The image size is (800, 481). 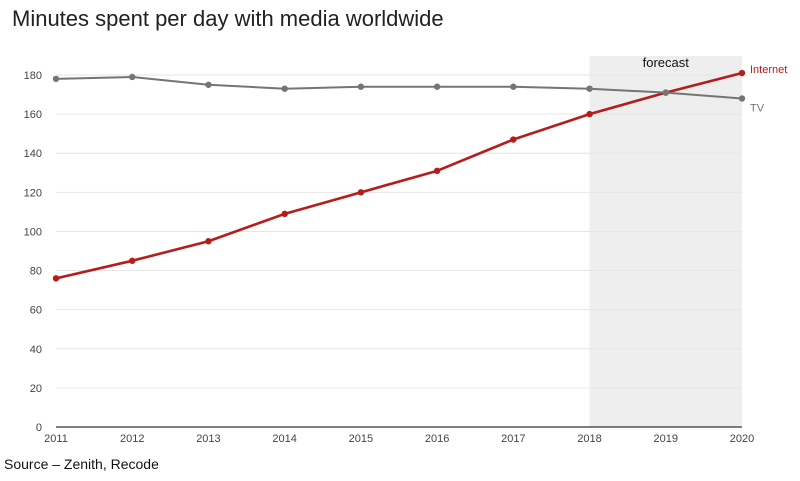 I want to click on x-tick-label: 2014, so click(x=284, y=439).